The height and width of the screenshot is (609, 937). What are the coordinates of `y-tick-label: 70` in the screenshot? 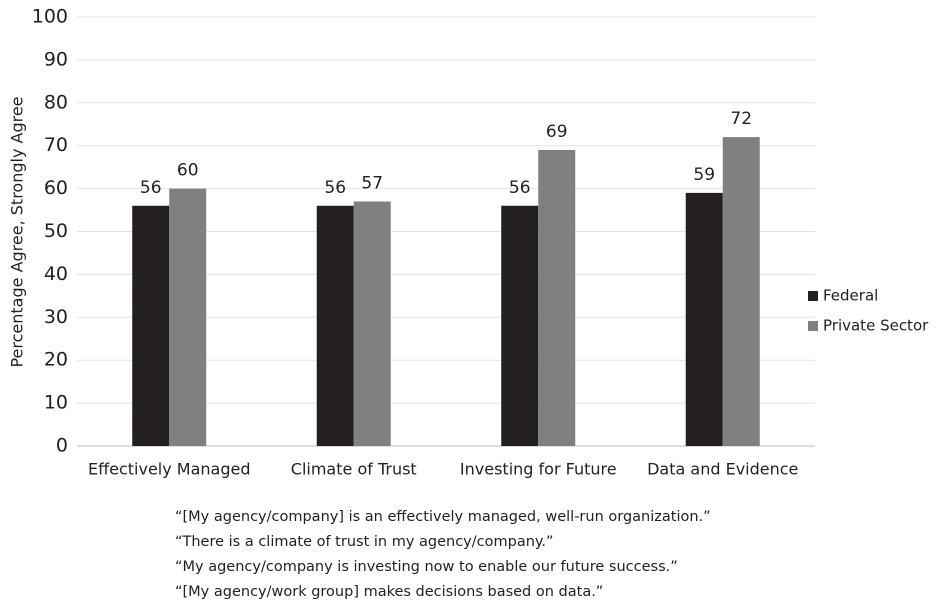 It's located at (56, 145).